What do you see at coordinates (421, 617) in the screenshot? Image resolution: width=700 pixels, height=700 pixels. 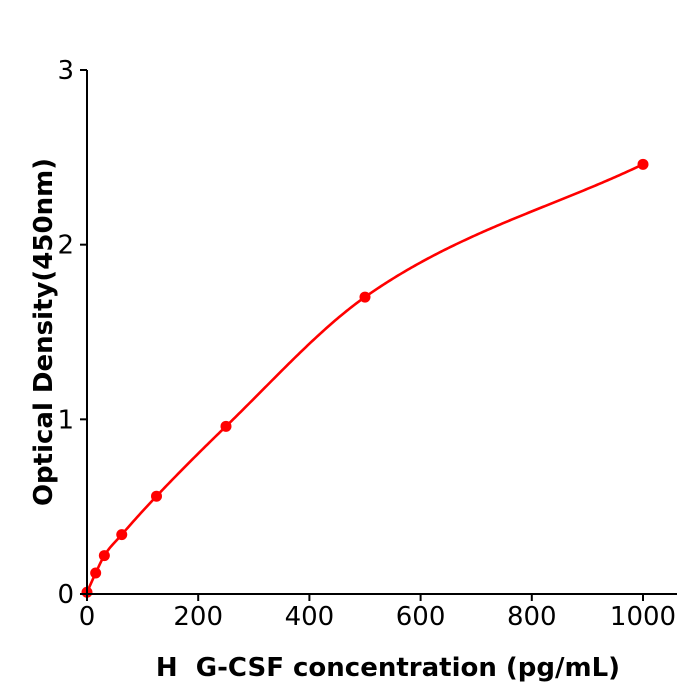 I see `x-tick-label: 600` at bounding box center [421, 617].